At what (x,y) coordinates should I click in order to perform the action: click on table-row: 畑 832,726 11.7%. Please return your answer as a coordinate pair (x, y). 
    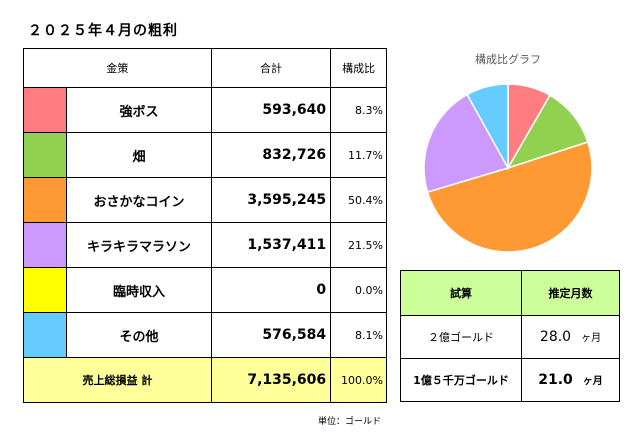
    Looking at the image, I should click on (204, 155).